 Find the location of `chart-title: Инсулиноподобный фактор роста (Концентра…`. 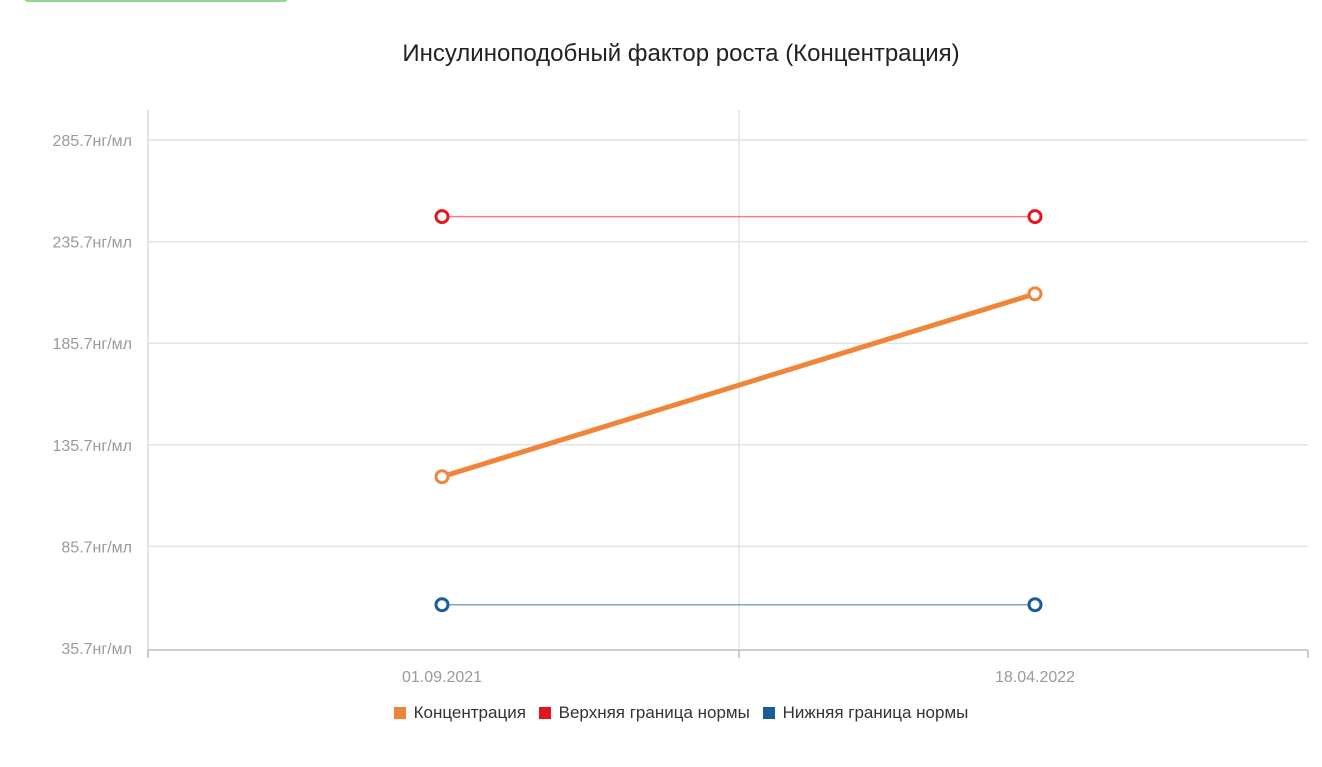

chart-title: Инсулиноподобный фактор роста (Концентра… is located at coordinates (681, 53).